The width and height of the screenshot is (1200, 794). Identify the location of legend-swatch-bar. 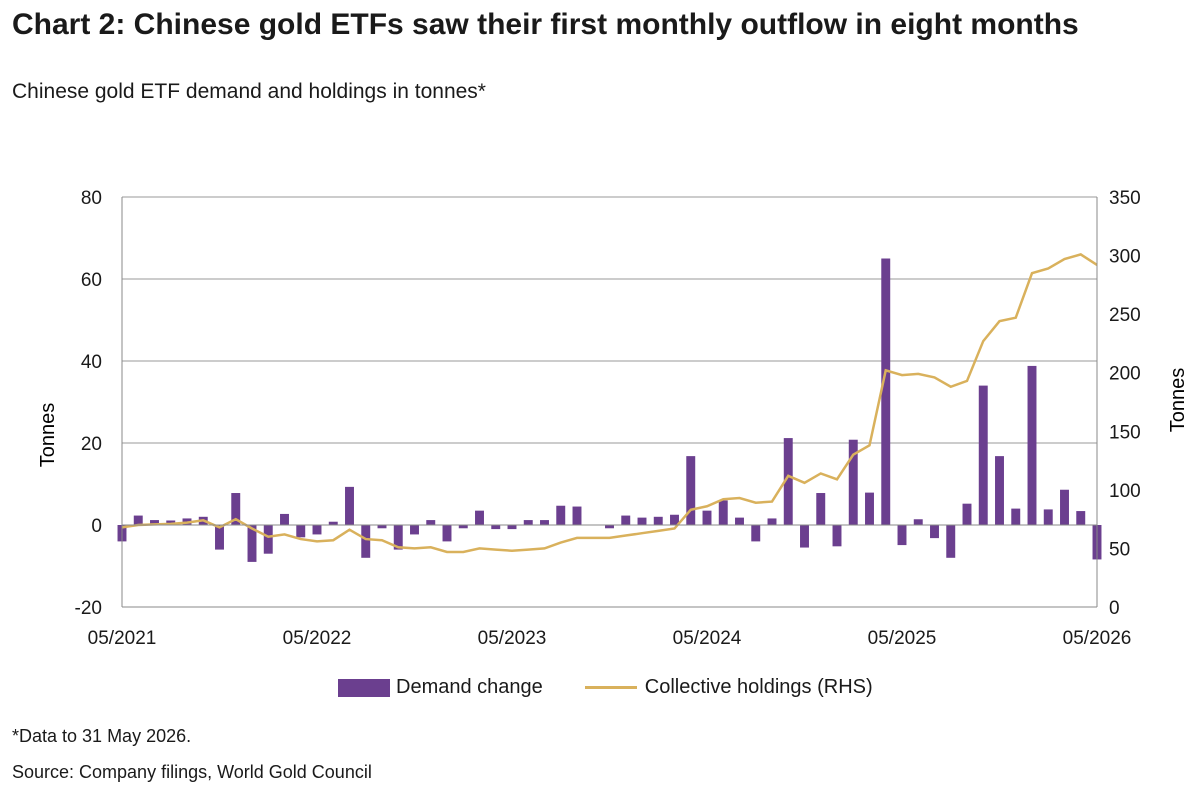
(364, 687).